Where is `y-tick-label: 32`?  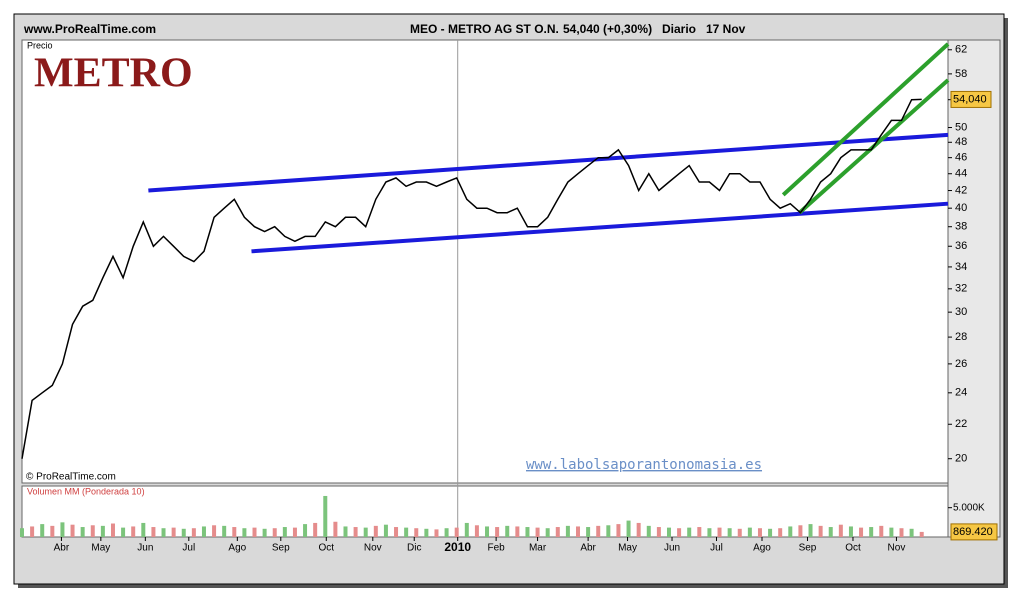
y-tick-label: 32 is located at coordinates (961, 289).